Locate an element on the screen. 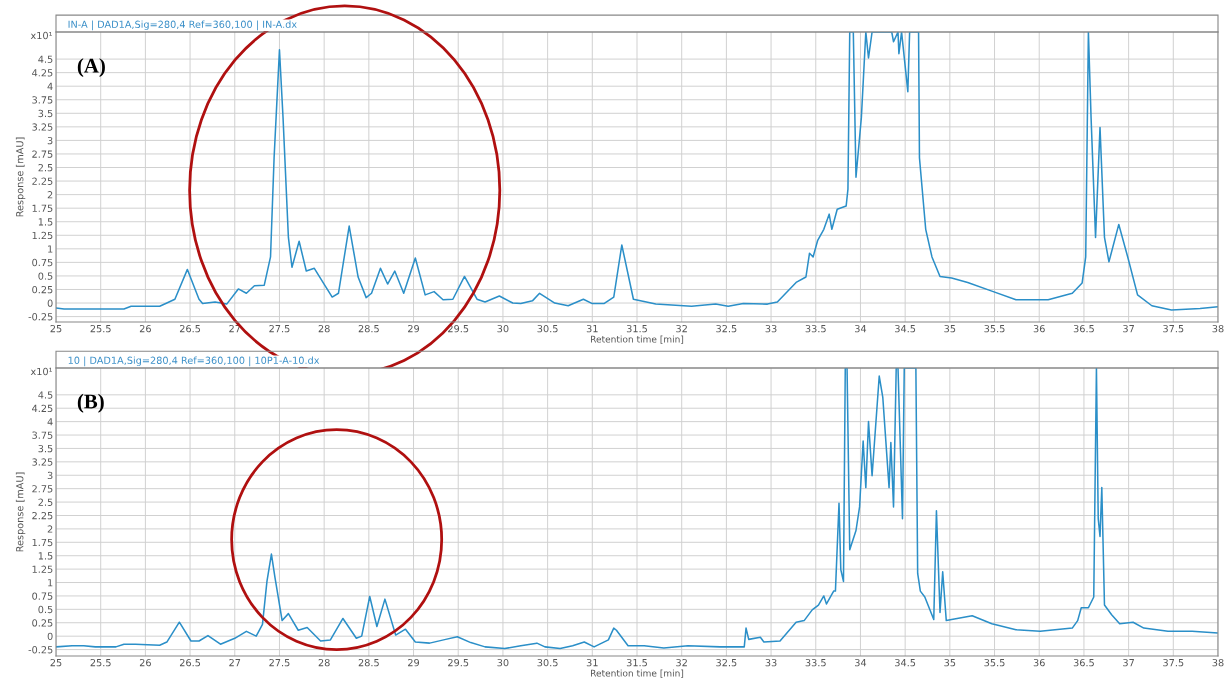 This screenshot has width=1224, height=684. annotation: (A) is located at coordinates (91, 68).